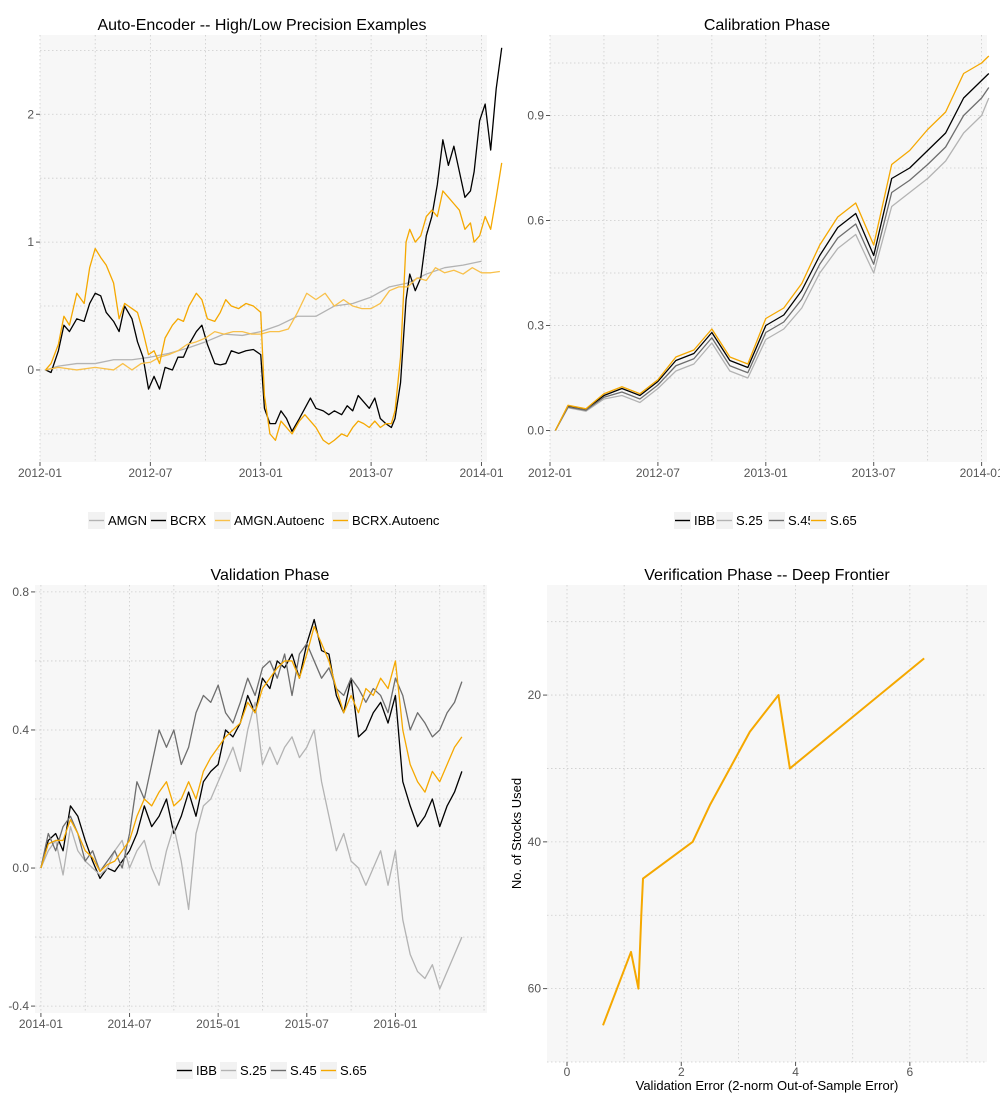 Image resolution: width=1000 pixels, height=1100 pixels. Describe the element at coordinates (767, 575) in the screenshot. I see `chart-title: Verification Phase -- Deep Frontier` at that location.